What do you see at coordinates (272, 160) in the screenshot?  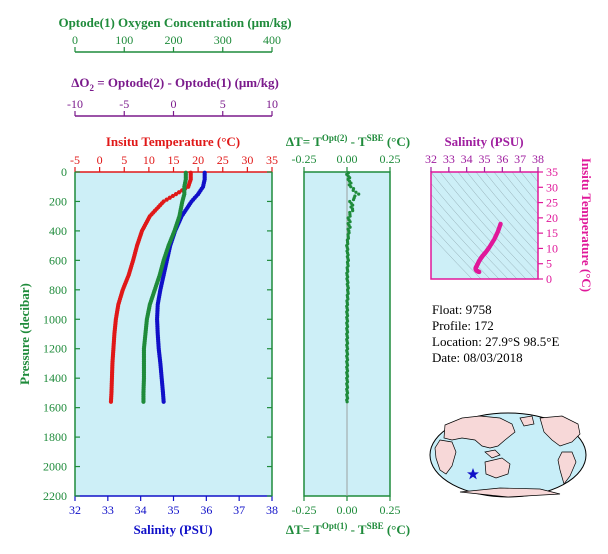 I see `temperature-axis-tick-label: 35` at bounding box center [272, 160].